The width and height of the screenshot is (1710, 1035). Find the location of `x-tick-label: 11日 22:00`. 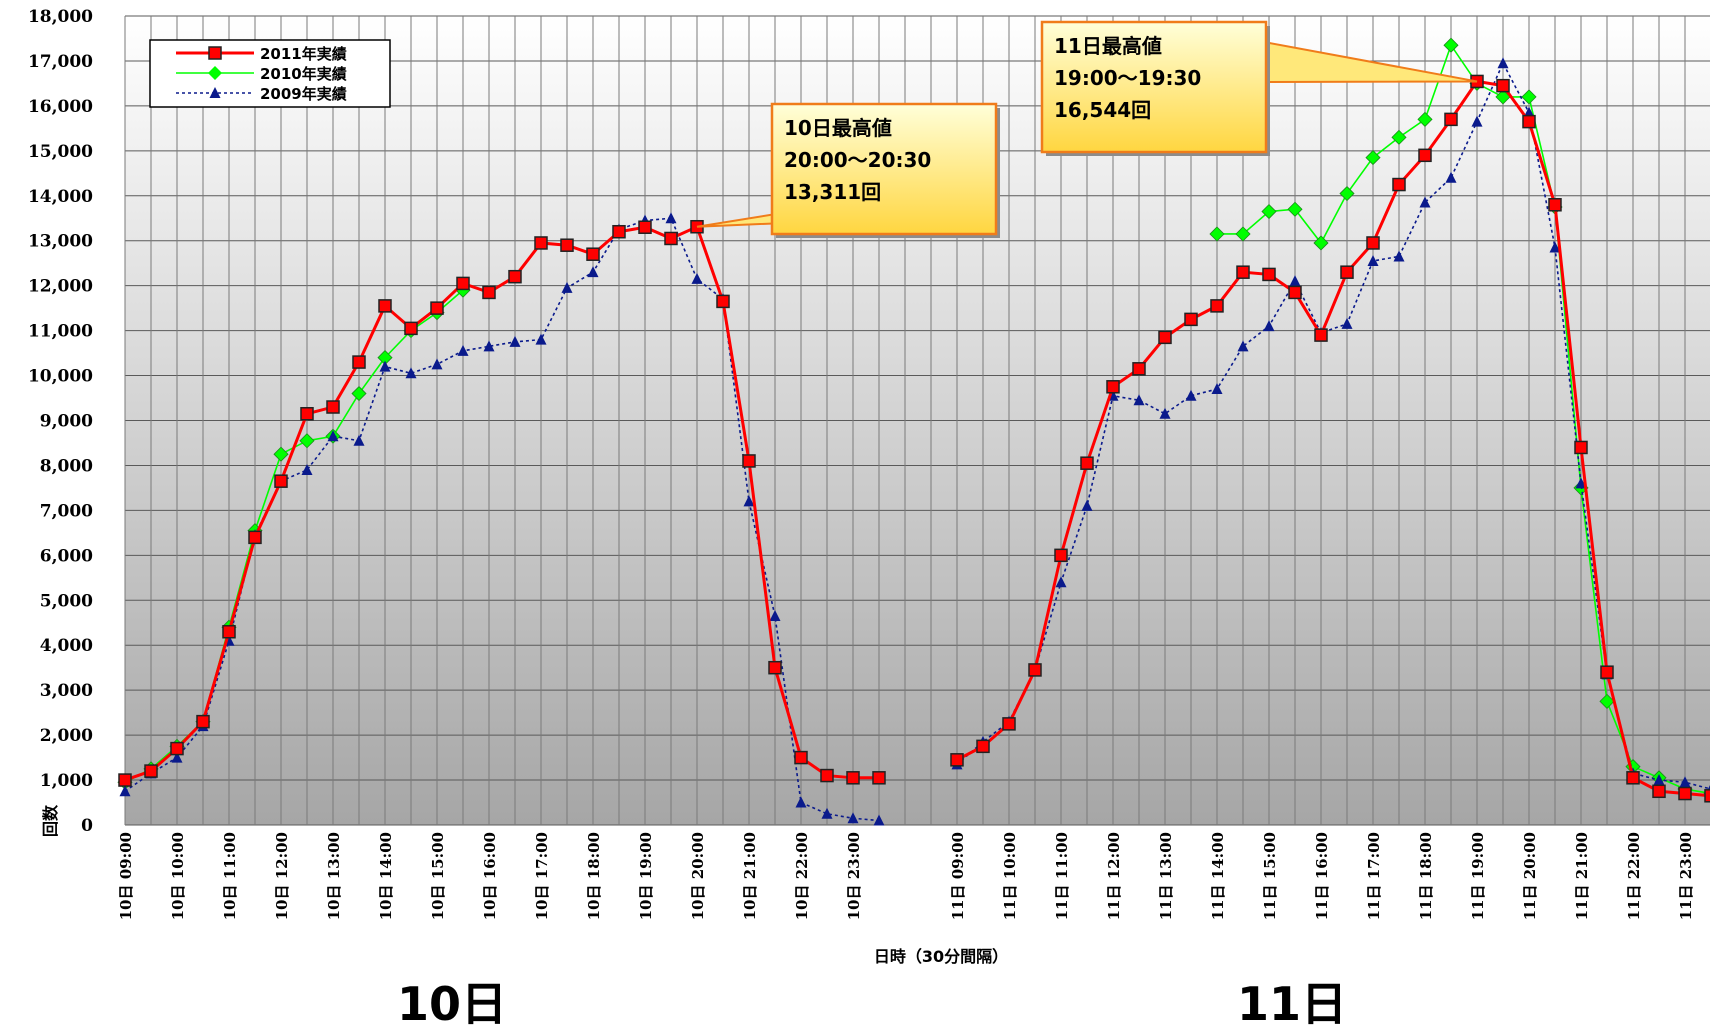

x-tick-label: 11日 22:00 is located at coordinates (1634, 876).